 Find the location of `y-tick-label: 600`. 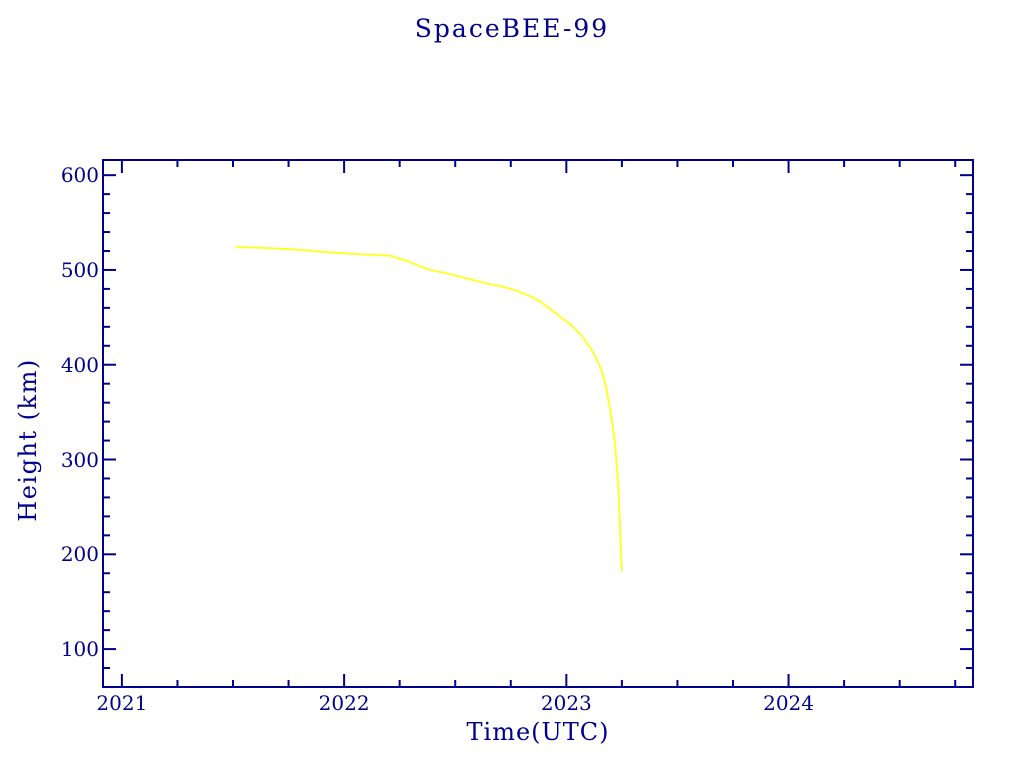

y-tick-label: 600 is located at coordinates (79, 175).